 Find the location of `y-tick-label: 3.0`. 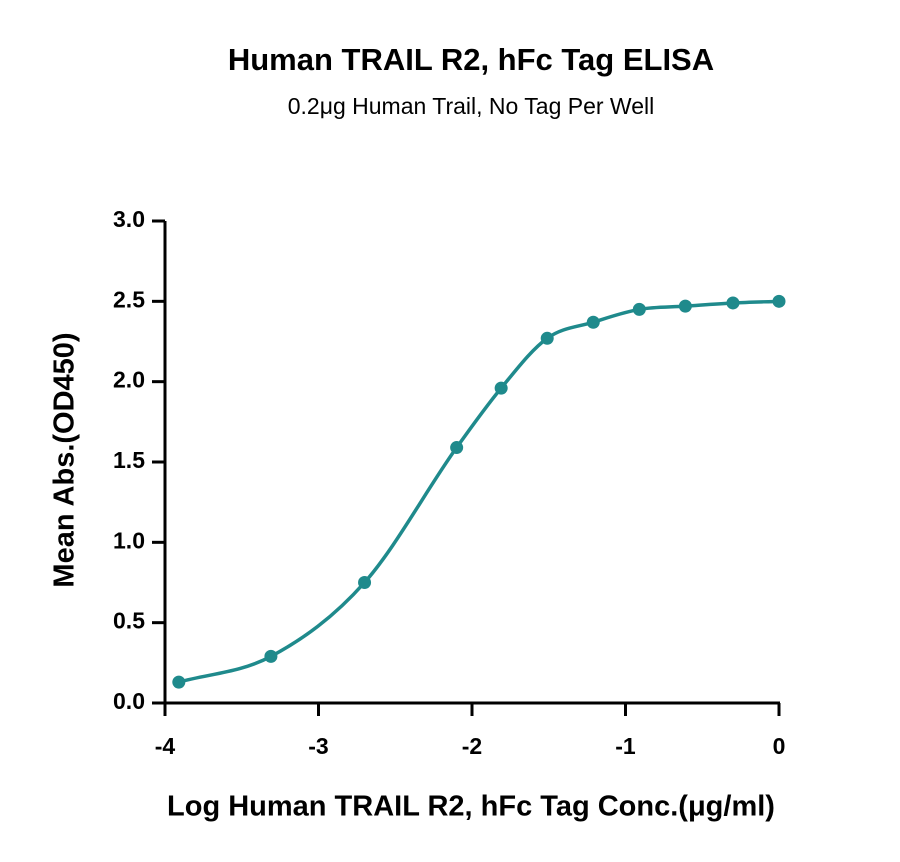

y-tick-label: 3.0 is located at coordinates (129, 219).